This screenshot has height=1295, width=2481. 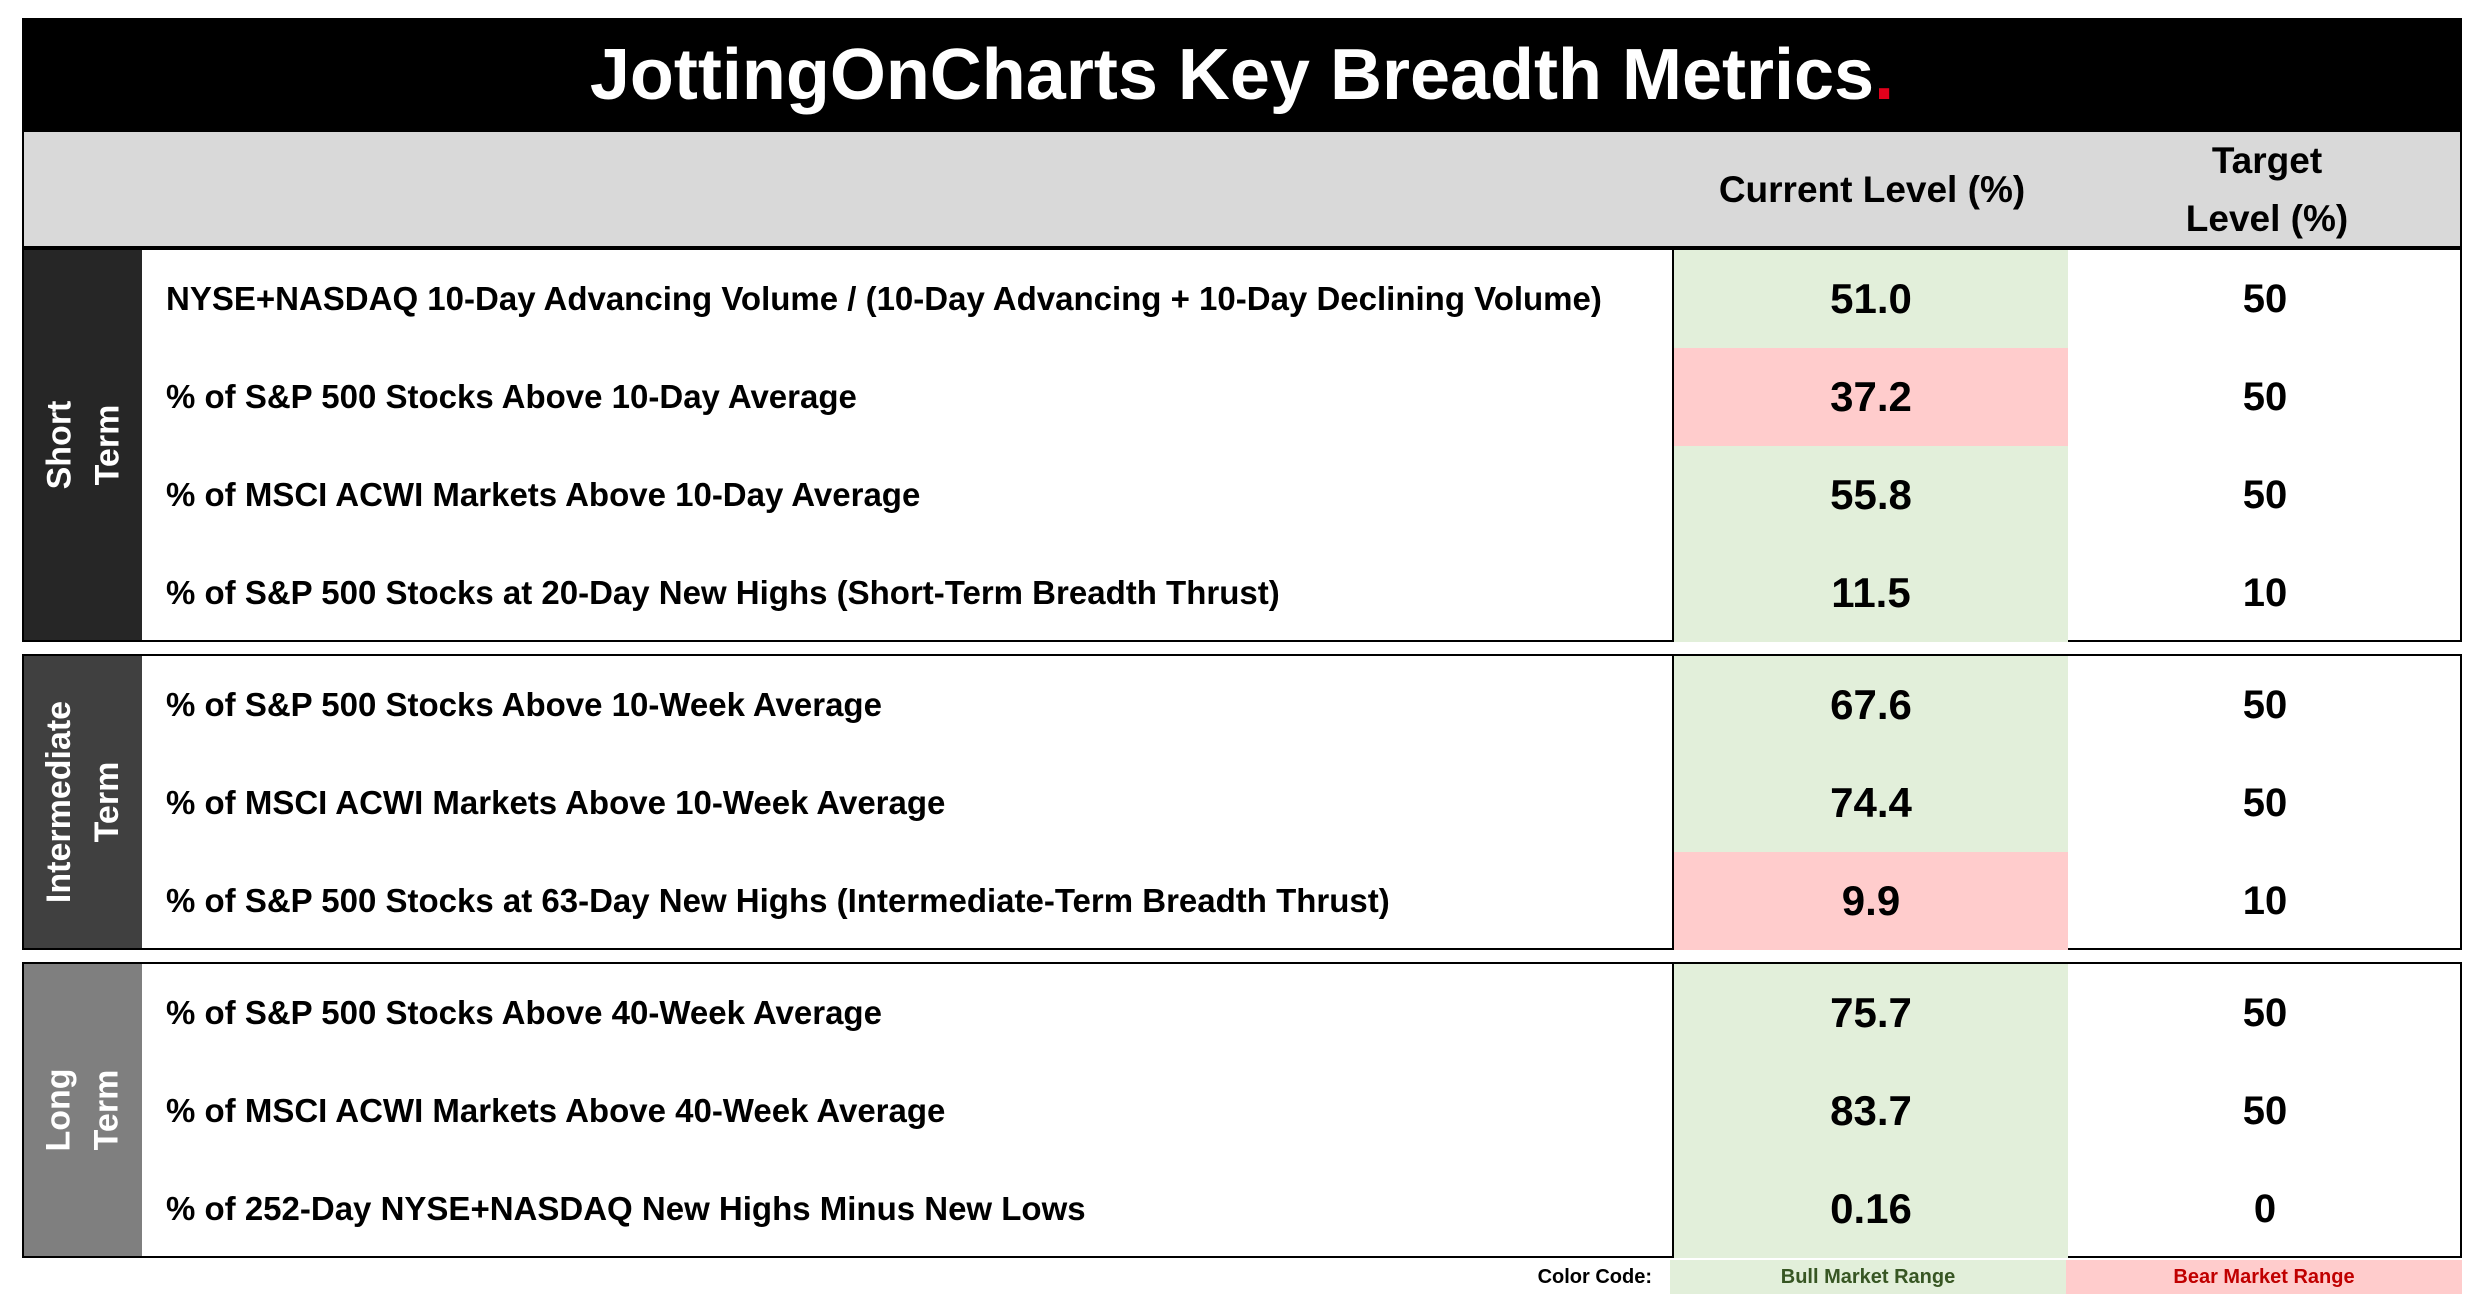 What do you see at coordinates (59, 802) in the screenshot?
I see `side-label-line1: Intermediate` at bounding box center [59, 802].